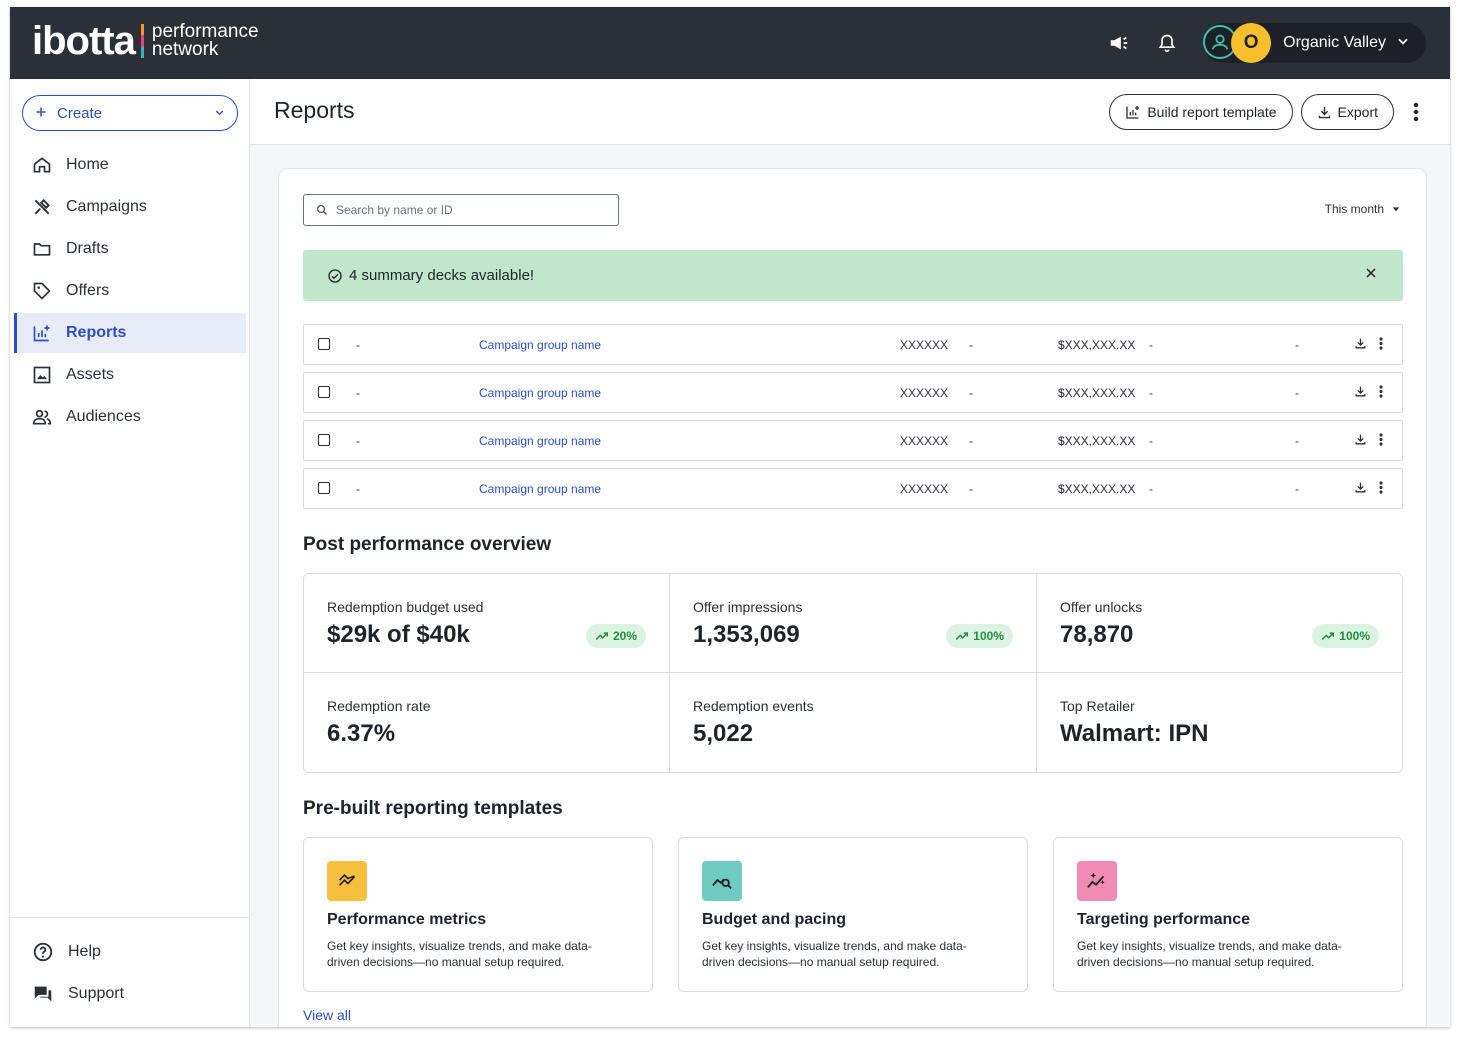 The width and height of the screenshot is (1458, 1038). I want to click on sidebar-item-label: Home, so click(87, 164).